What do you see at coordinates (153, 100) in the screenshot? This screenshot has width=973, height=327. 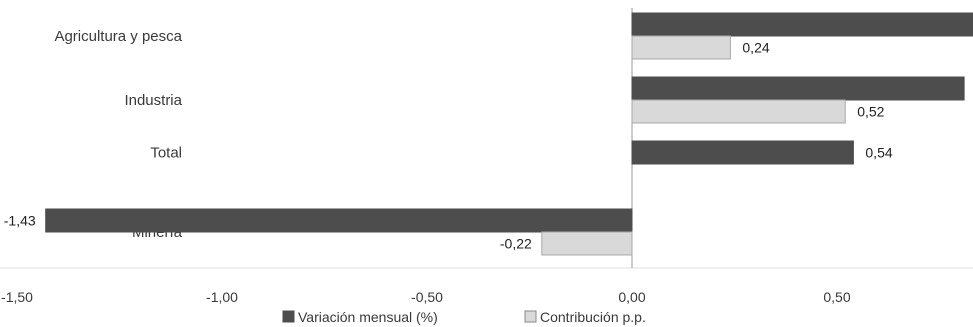 I see `category-label: Industria` at bounding box center [153, 100].